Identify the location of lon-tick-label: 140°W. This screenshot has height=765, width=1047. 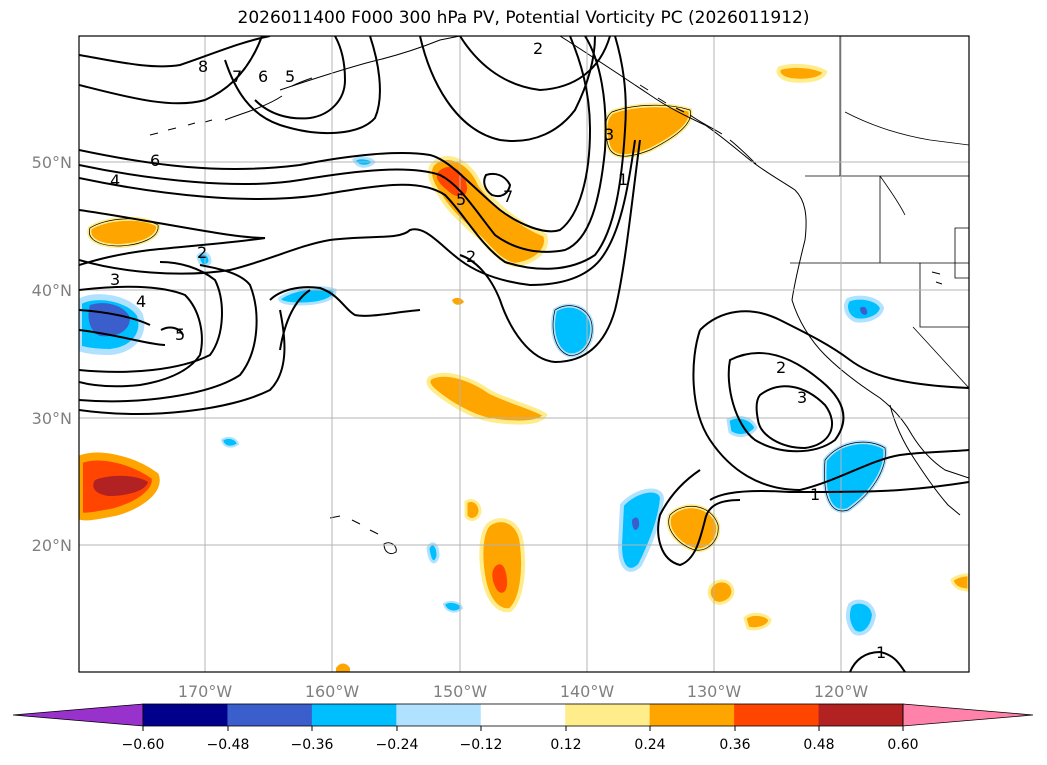
(587, 691).